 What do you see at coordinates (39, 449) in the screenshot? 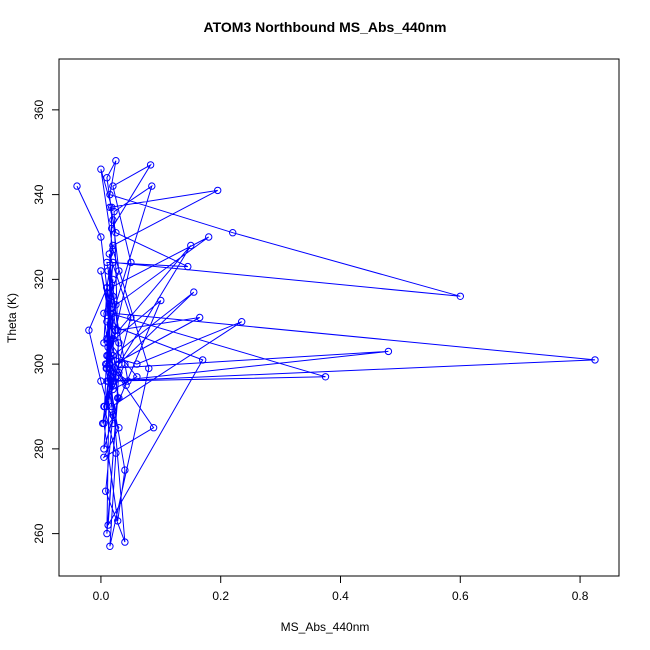
I see `y-tick-label: 280` at bounding box center [39, 449].